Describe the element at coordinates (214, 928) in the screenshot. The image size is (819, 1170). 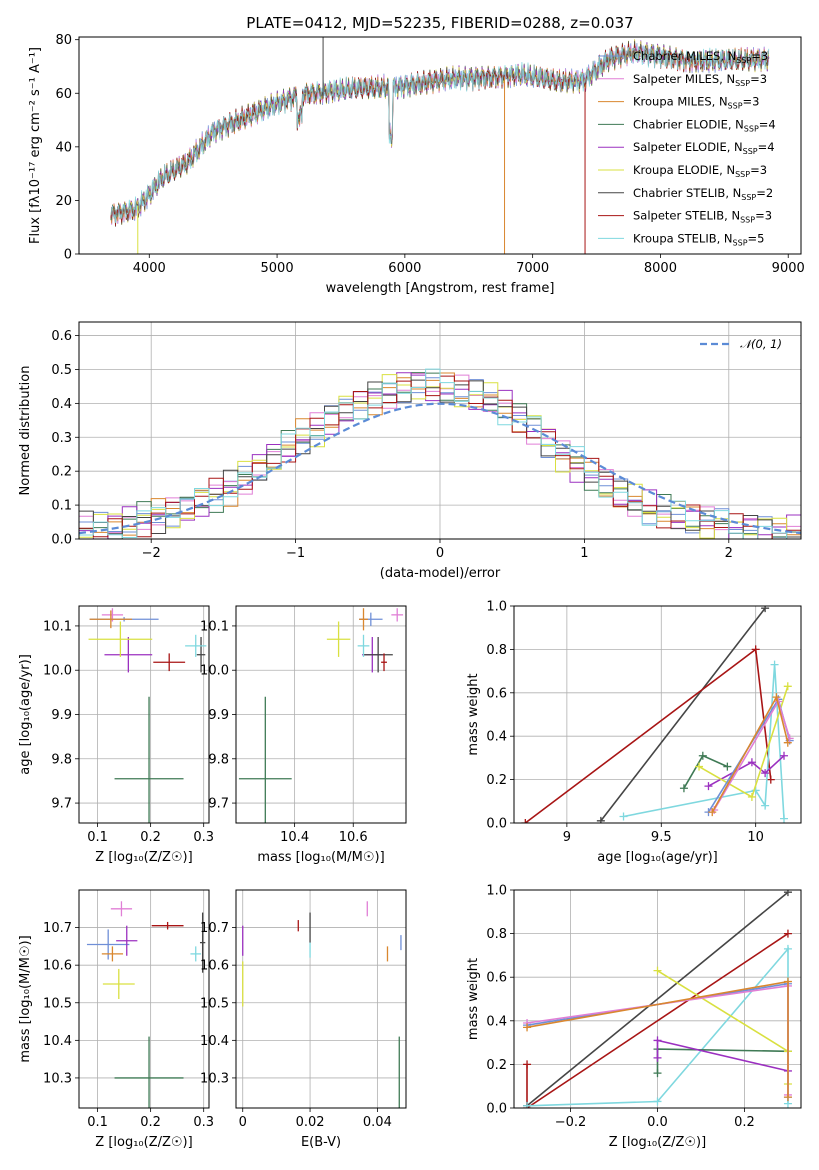
I see `y-tick-label: 10.7` at that location.